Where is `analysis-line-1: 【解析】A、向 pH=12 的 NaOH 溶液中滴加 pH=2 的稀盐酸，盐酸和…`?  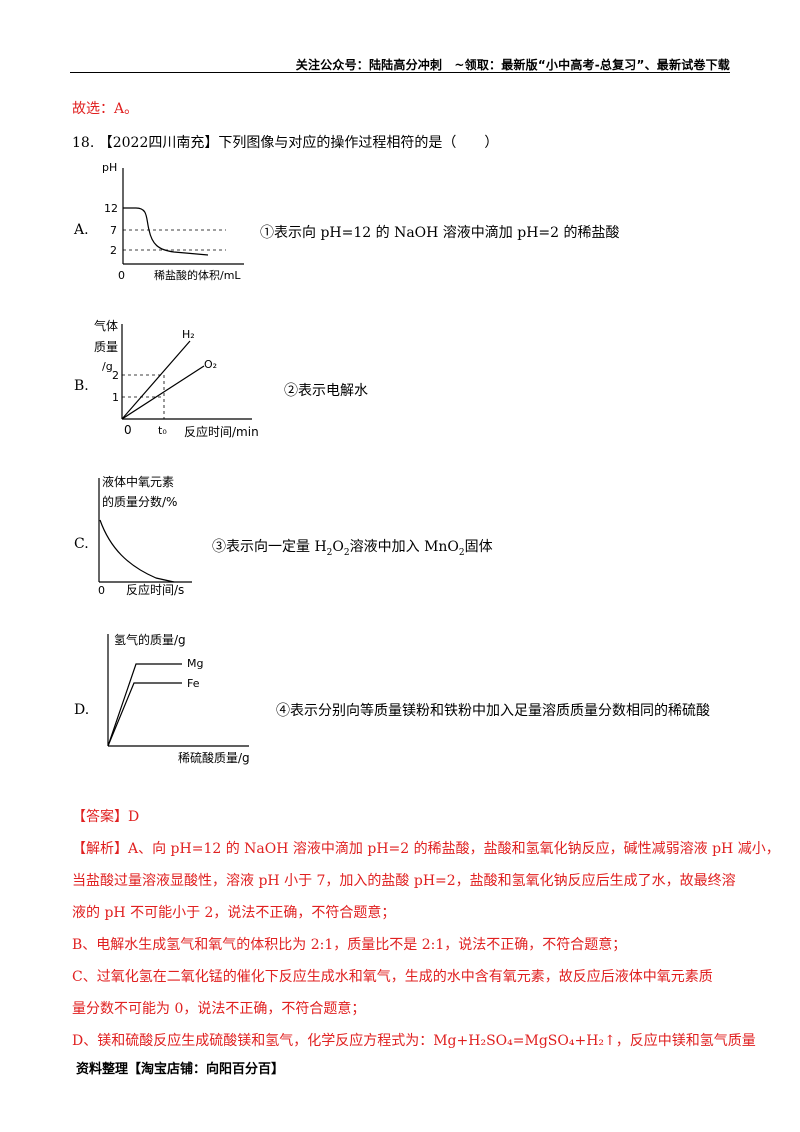 analysis-line-1: 【解析】A、向 pH=12 的 NaOH 溶液中滴加 pH=2 的稀盐酸，盐酸和… is located at coordinates (426, 849).